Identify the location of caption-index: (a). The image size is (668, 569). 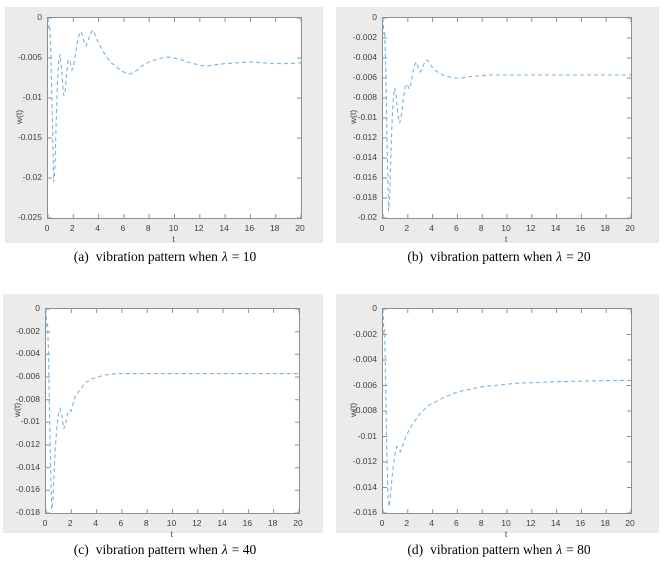
(81, 256).